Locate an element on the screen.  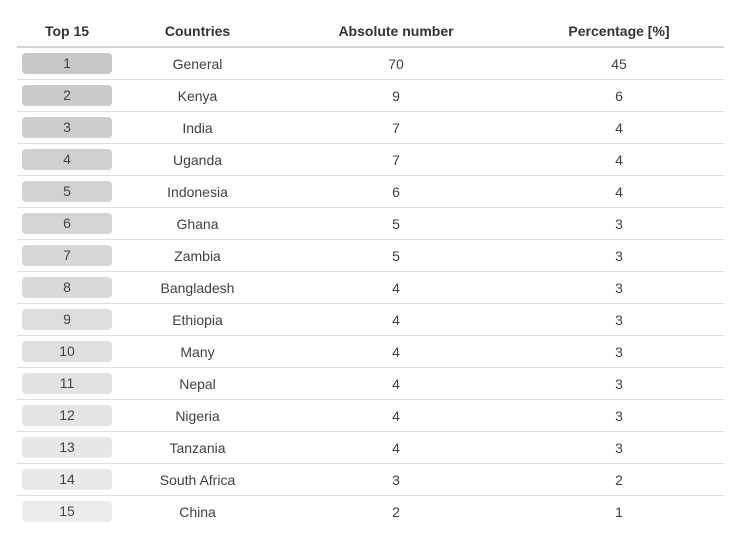
absolute-number-cell: 3 is located at coordinates (396, 479).